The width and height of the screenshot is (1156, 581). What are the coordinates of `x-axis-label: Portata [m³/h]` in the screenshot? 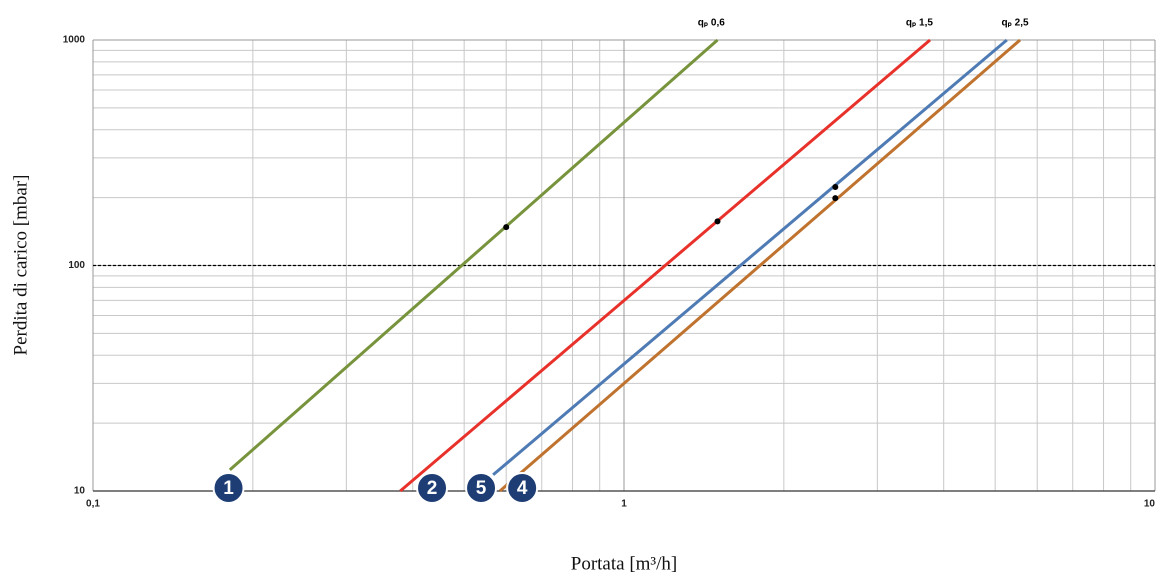 It's located at (624, 563).